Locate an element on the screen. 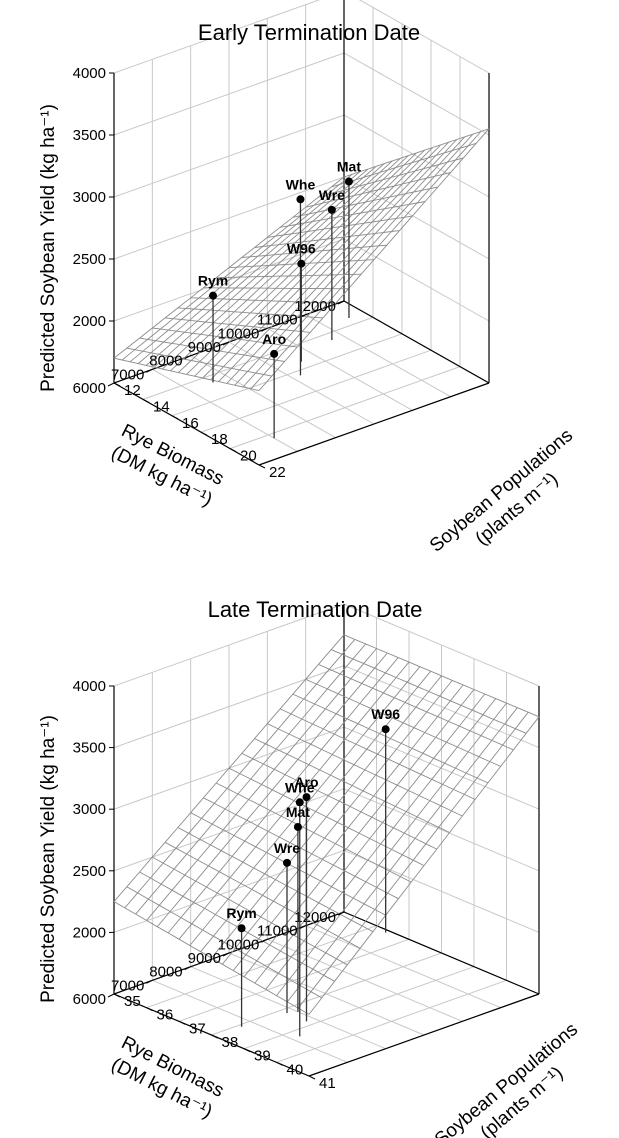 The height and width of the screenshot is (1138, 619). axis-edge is located at coordinates (416, 342).